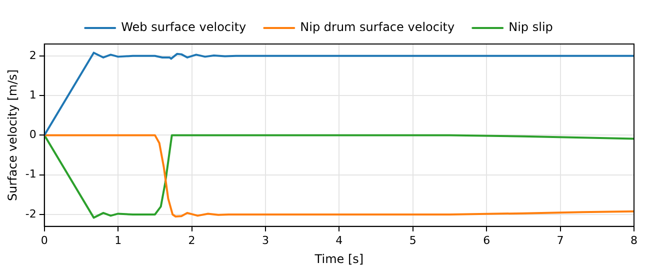  Describe the element at coordinates (44, 240) in the screenshot. I see `x-tick-label: 0` at that location.